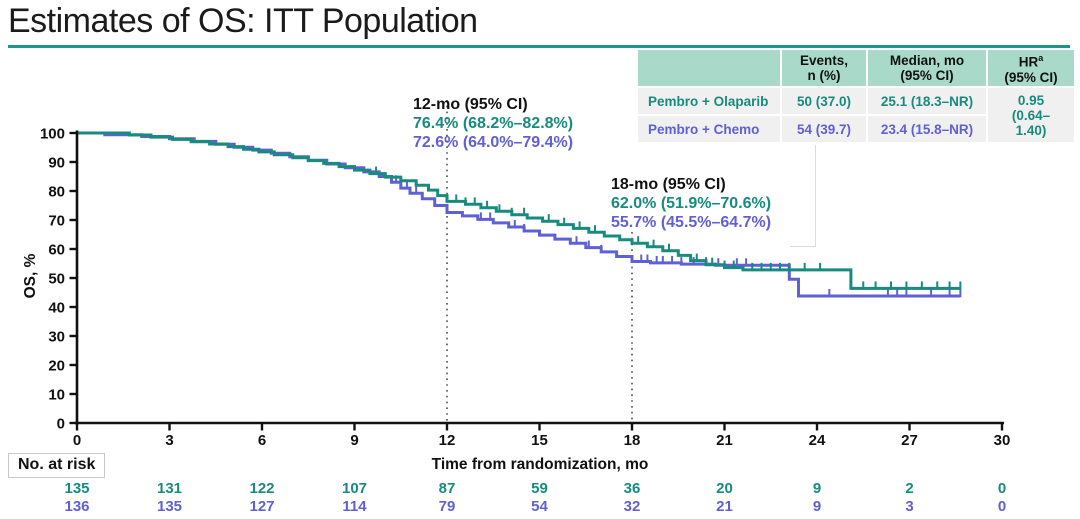  I want to click on hr-value-line2: (0.64–, so click(1031, 115).